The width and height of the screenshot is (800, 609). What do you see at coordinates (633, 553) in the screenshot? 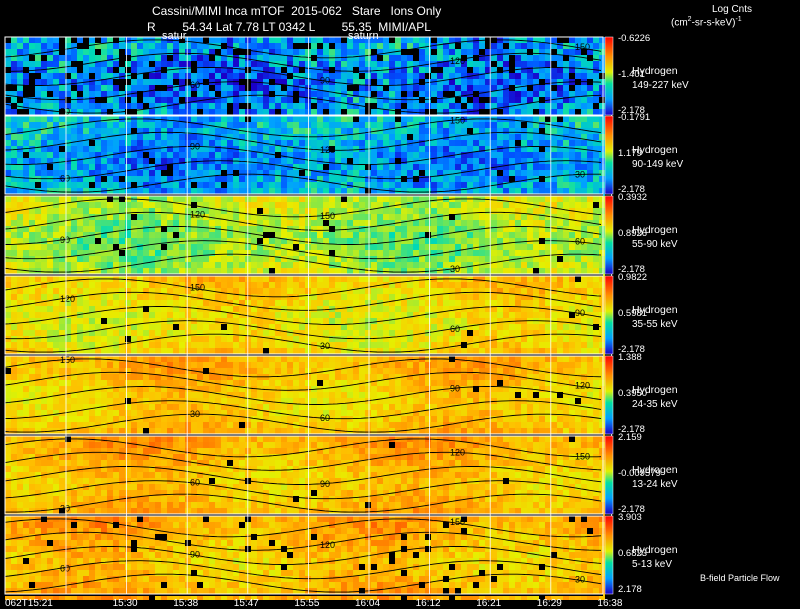
I see `colorbar-mid-label: 0.6823` at bounding box center [633, 553].